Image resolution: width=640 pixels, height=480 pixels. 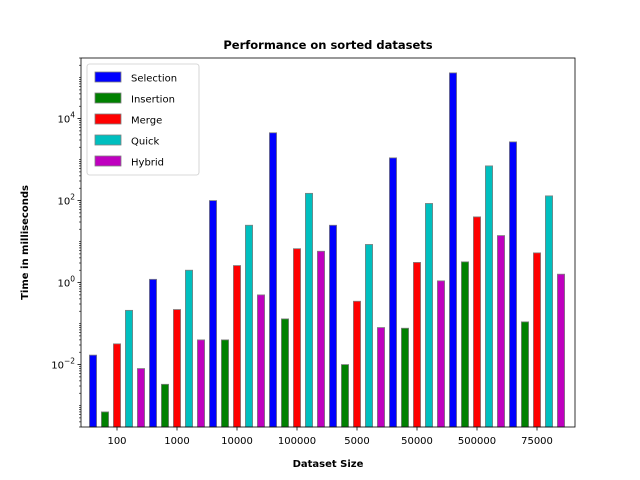 What do you see at coordinates (145, 142) in the screenshot?
I see `legend-label-quick: Quick` at bounding box center [145, 142].